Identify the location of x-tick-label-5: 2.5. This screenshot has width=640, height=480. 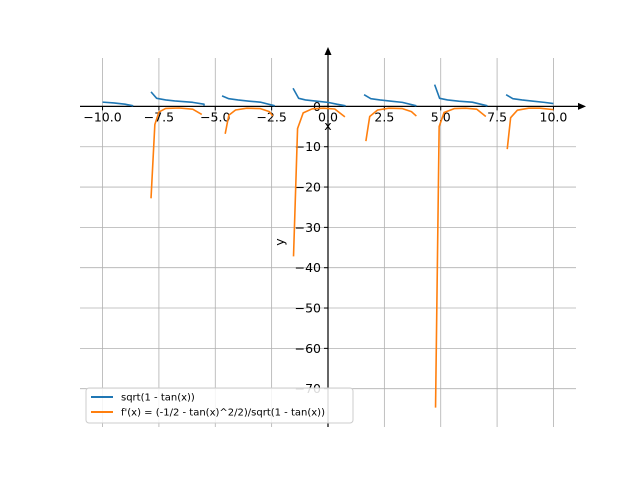
(384, 116).